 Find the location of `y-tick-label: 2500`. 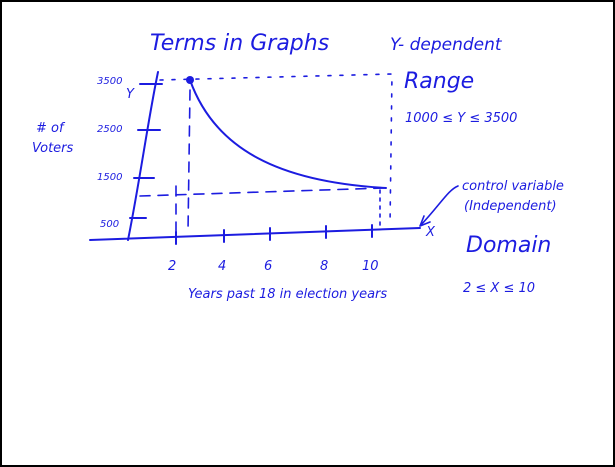

y-tick-label: 2500 is located at coordinates (109, 129).